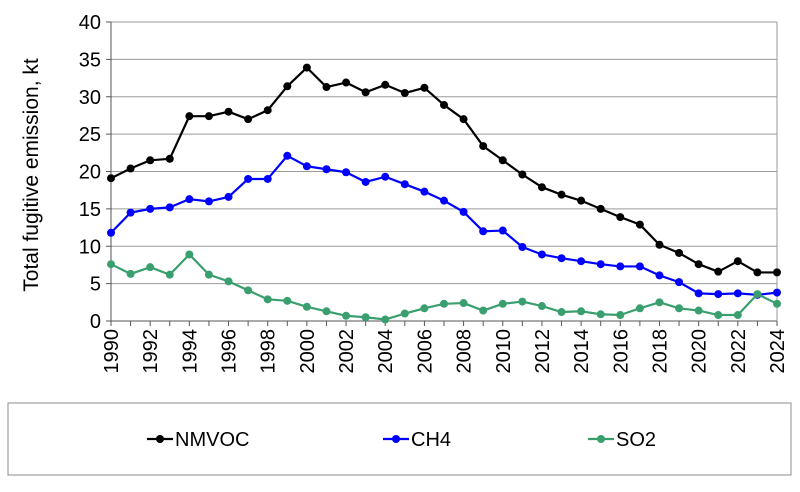  Describe the element at coordinates (621, 351) in the screenshot. I see `x-tick-label: 2016` at that location.